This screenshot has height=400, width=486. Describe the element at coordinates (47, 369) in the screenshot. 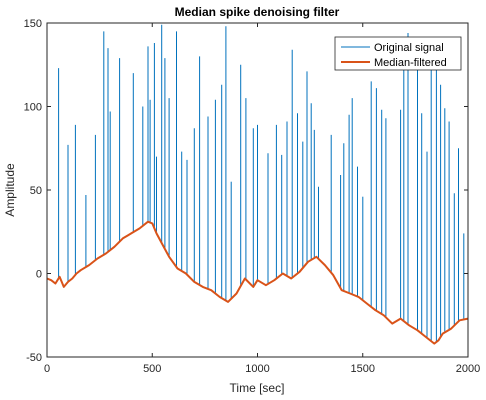

I see `x-tick-label: 0` at that location.